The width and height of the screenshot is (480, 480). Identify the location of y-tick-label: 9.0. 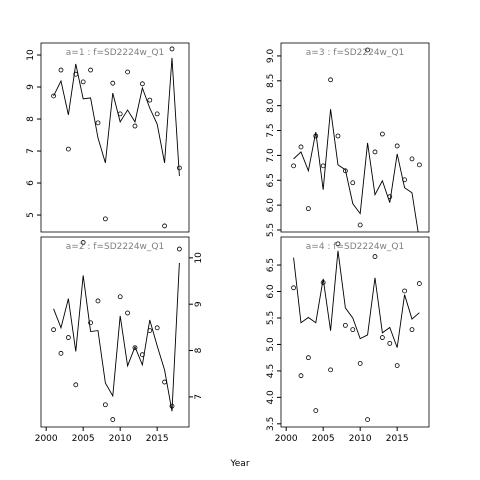
(271, 56).